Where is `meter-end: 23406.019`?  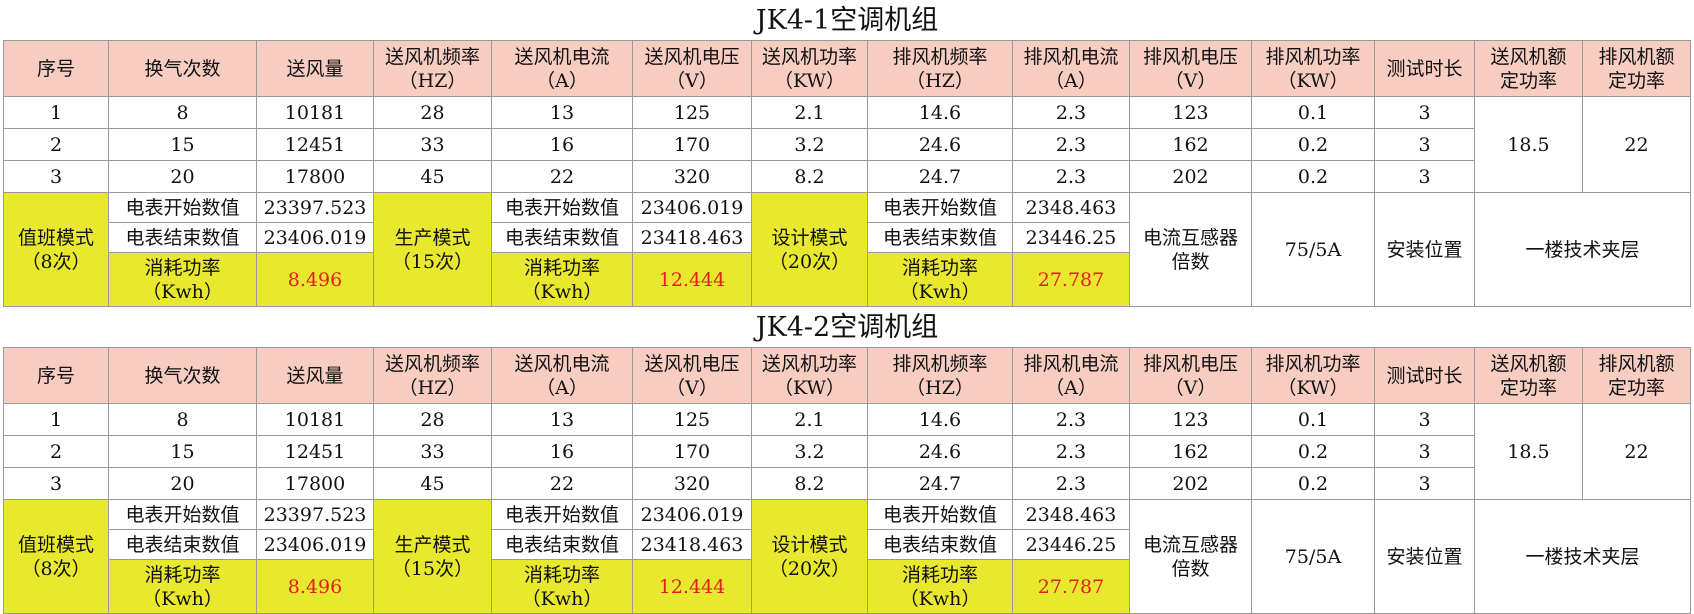 meter-end: 23406.019 is located at coordinates (315, 237).